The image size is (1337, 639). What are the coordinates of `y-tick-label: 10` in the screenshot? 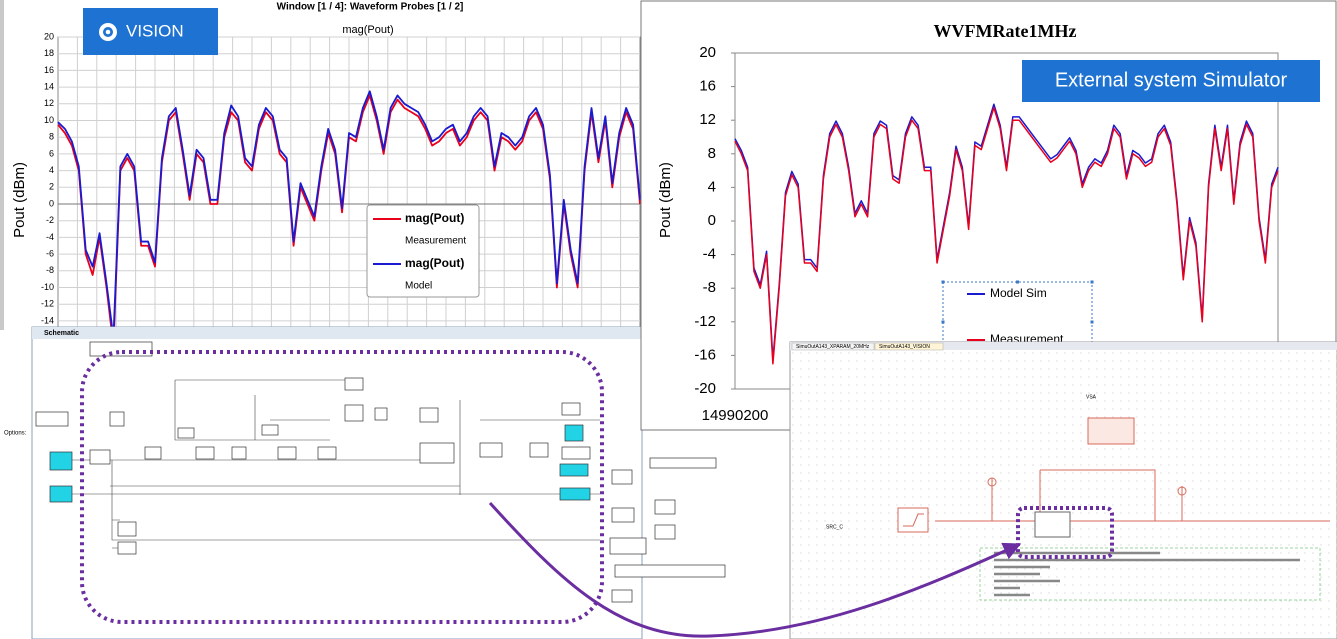 It's located at (49, 120).